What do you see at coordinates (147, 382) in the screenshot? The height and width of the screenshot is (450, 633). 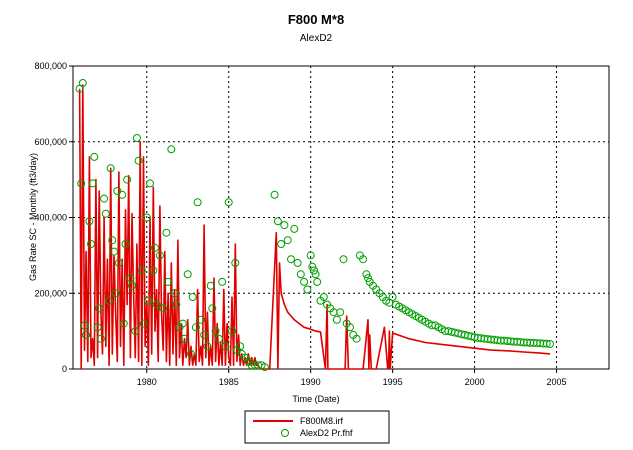 I see `x-tick-label: 1980` at bounding box center [147, 382].